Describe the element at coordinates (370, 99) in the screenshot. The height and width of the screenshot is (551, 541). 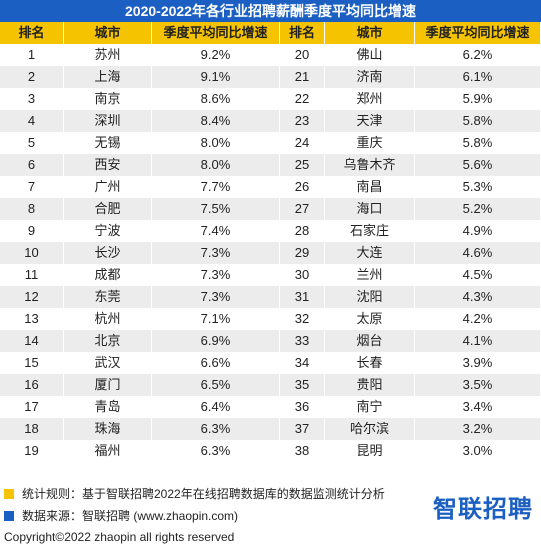
I see `cell: 郑州` at that location.